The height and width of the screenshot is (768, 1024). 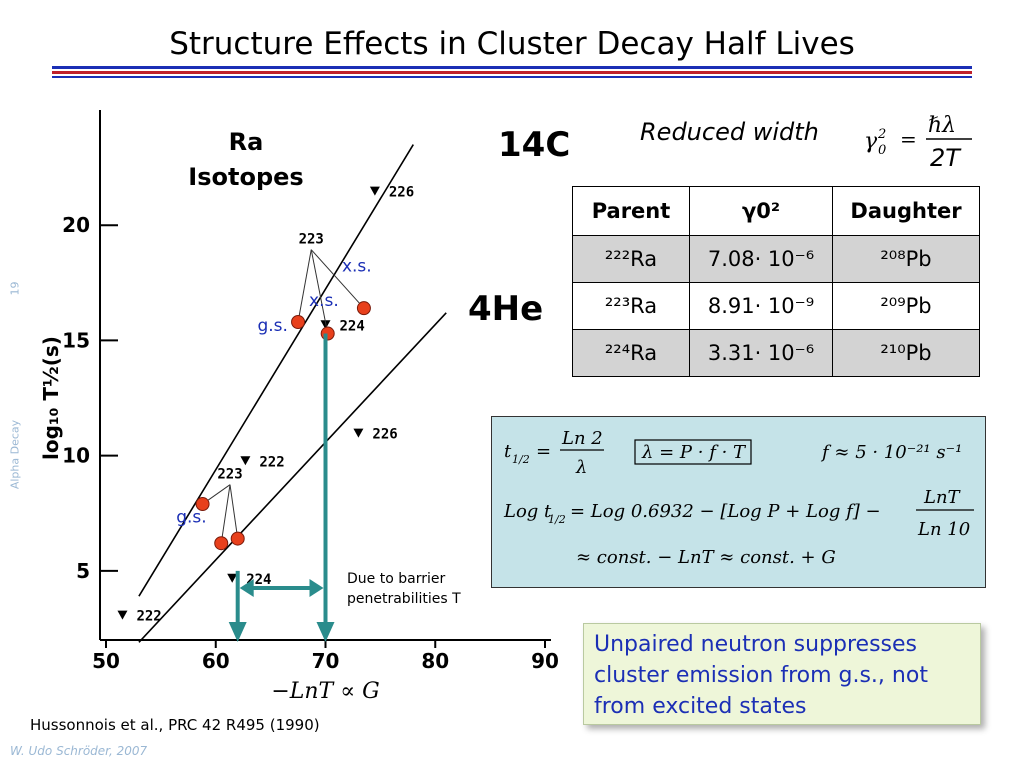 What do you see at coordinates (581, 467) in the screenshot?
I see `lambda-denominator: λ` at bounding box center [581, 467].